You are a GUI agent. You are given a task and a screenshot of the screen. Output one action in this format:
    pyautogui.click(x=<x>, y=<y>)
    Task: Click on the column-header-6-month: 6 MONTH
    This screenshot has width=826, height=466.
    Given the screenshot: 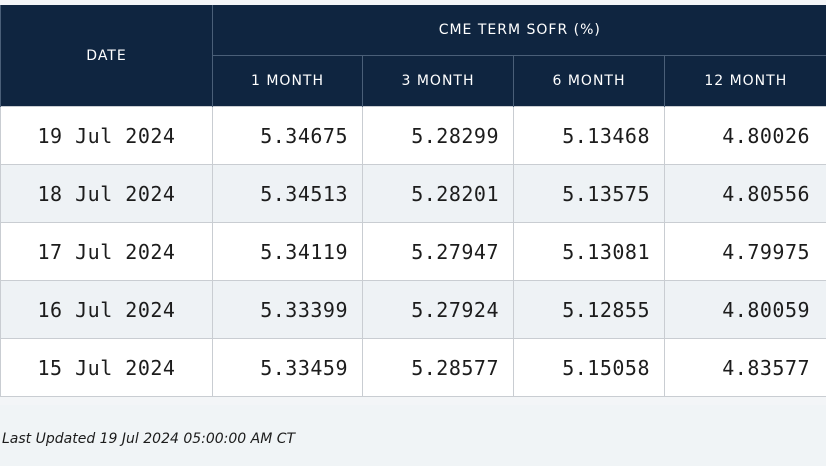 What is the action you would take?
    pyautogui.click(x=589, y=81)
    